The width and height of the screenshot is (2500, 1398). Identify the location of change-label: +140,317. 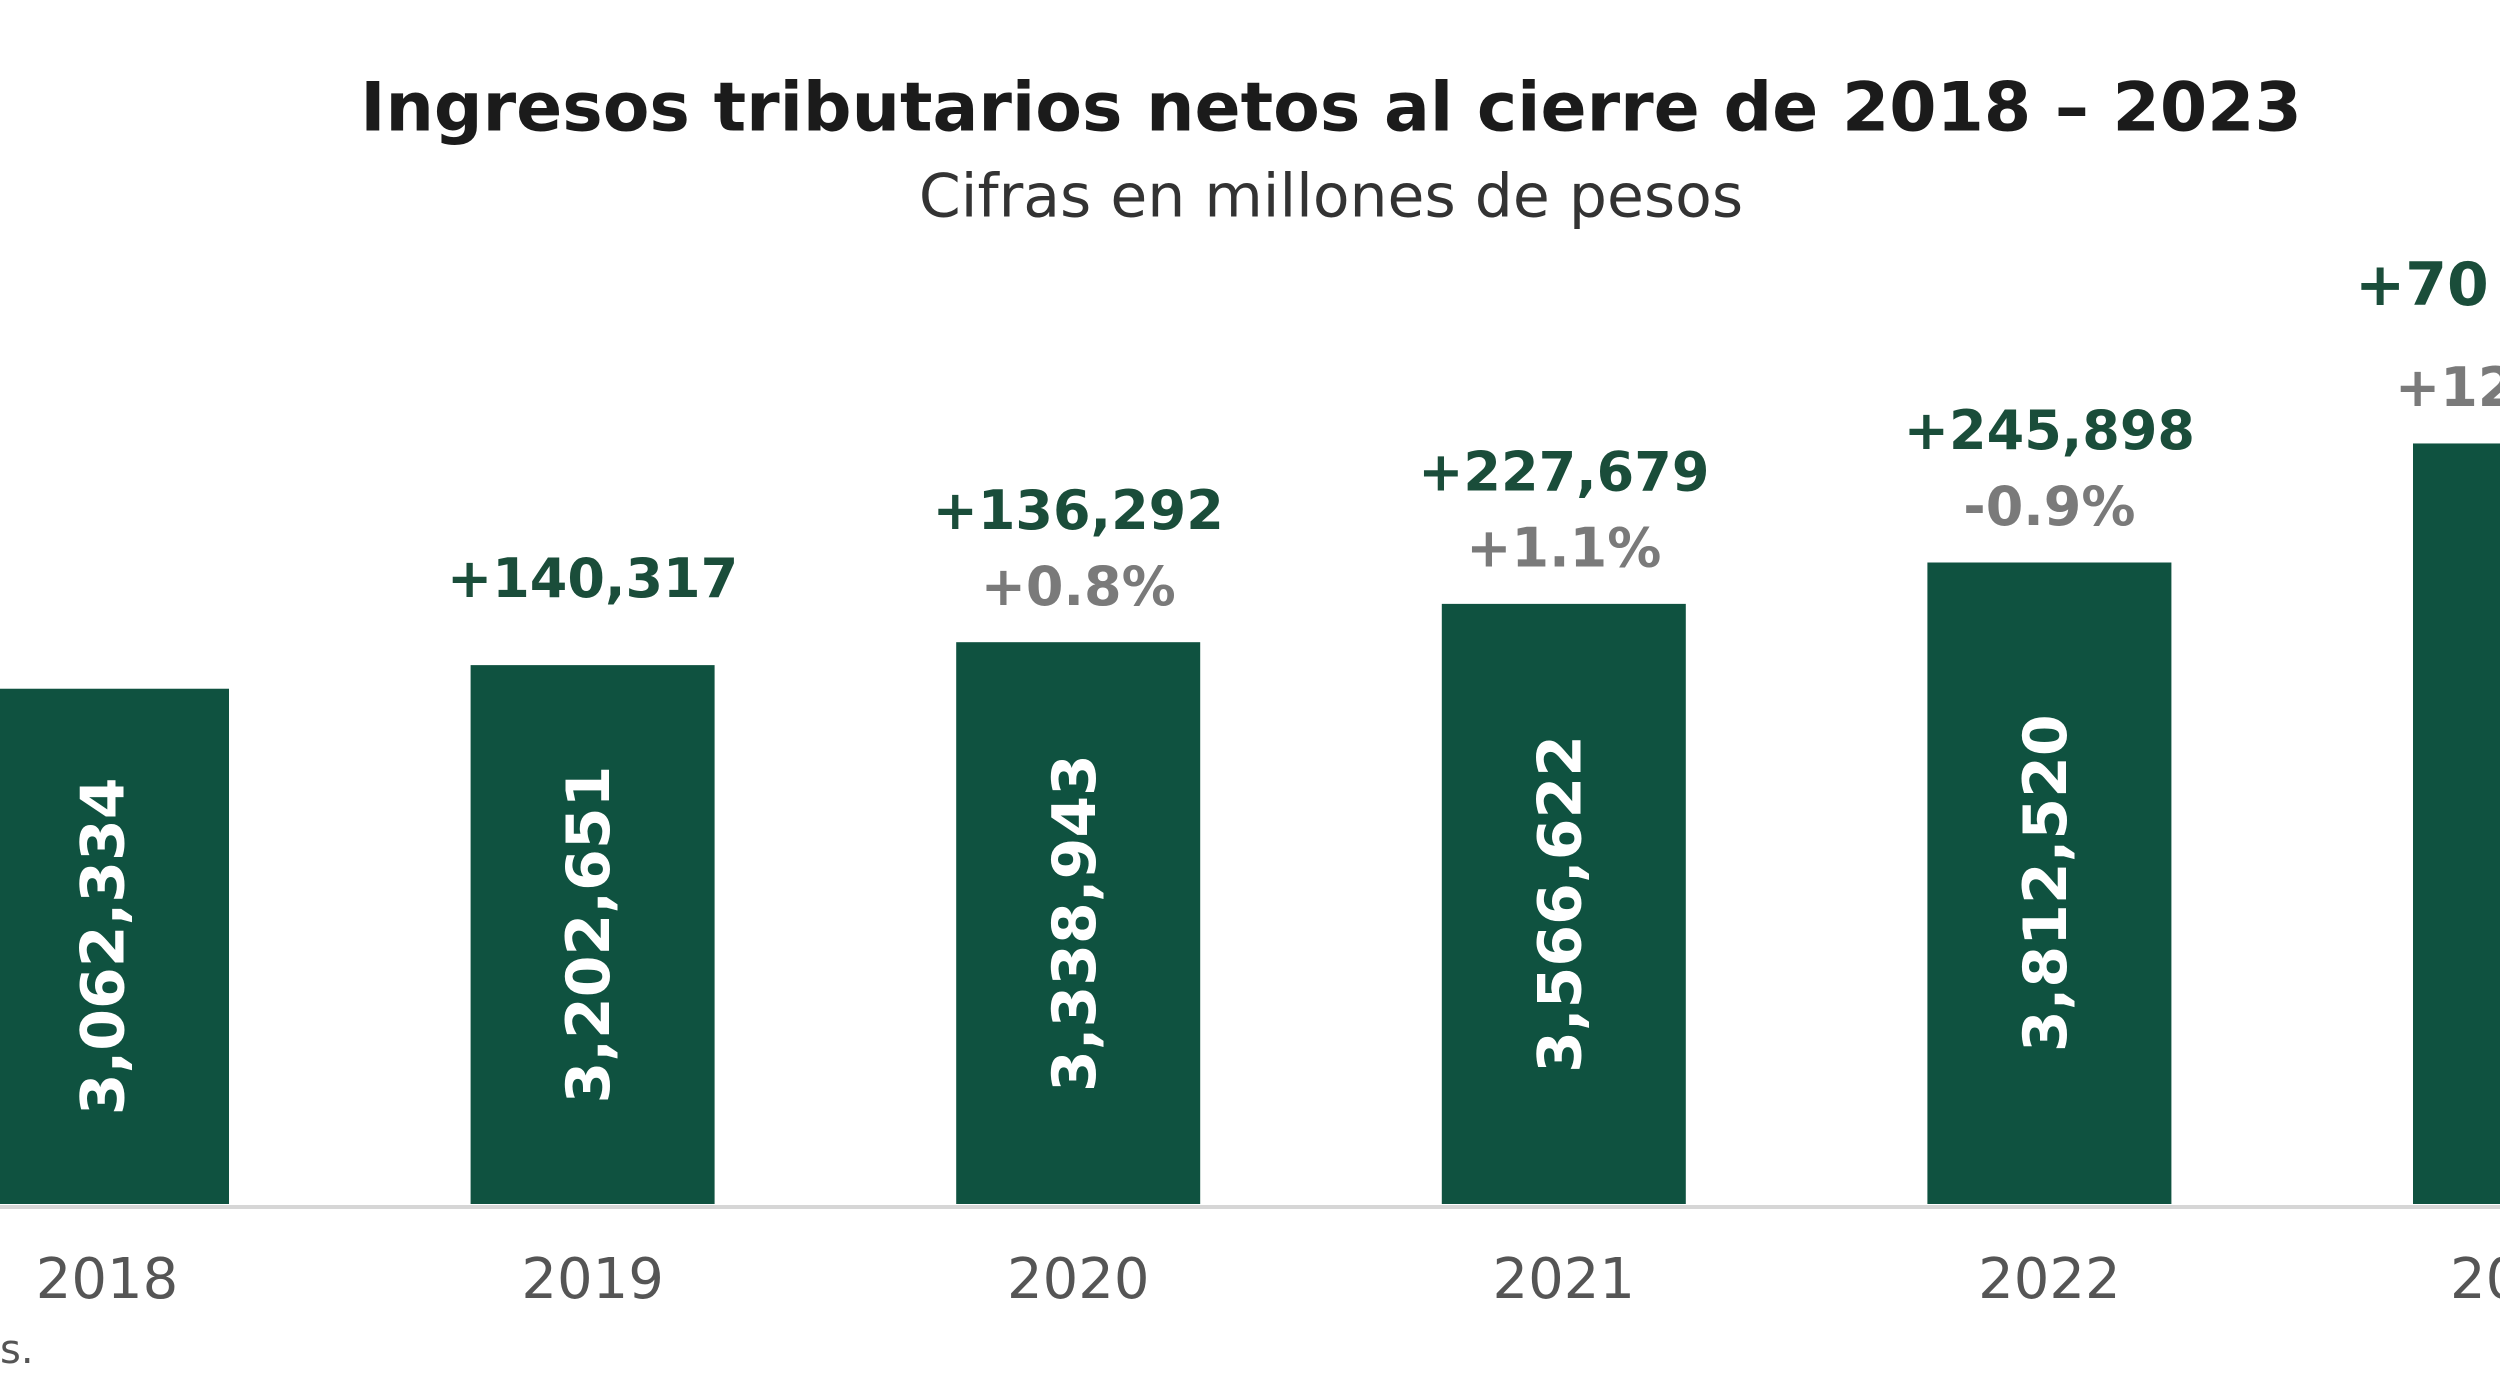
(592, 578).